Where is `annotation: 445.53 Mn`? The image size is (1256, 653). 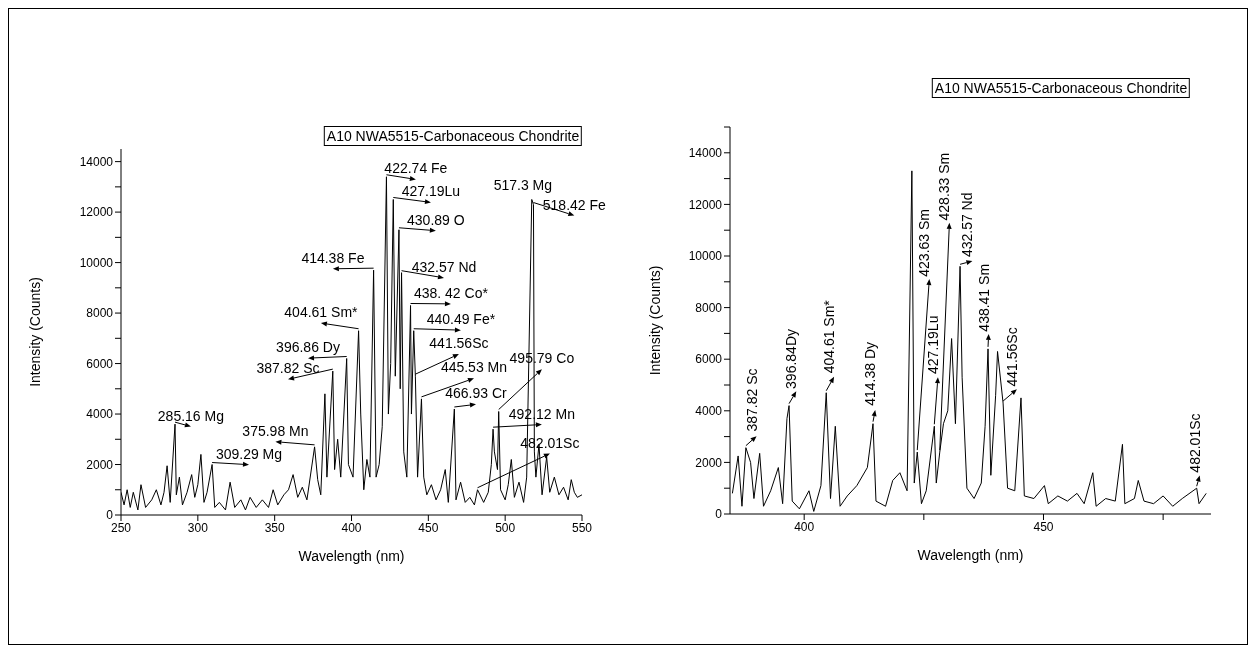 annotation: 445.53 Mn is located at coordinates (474, 367).